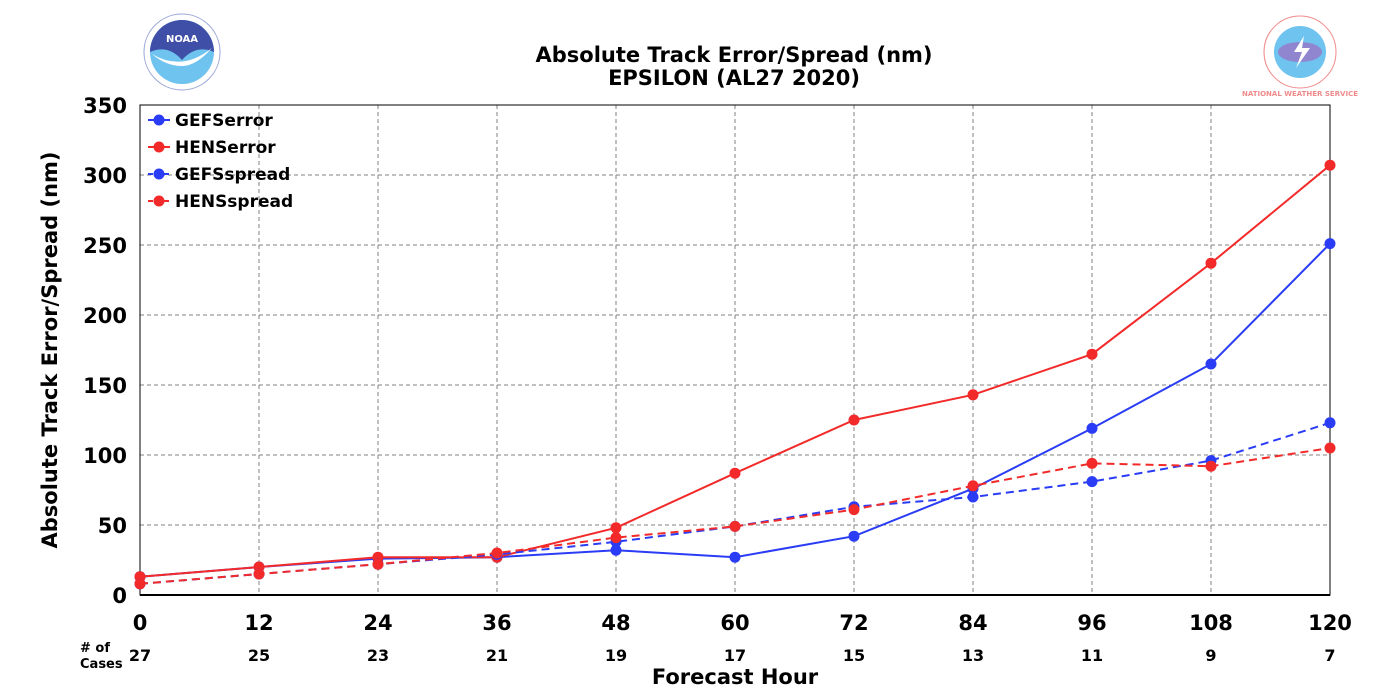 This screenshot has width=1400, height=700. What do you see at coordinates (1210, 655) in the screenshot?
I see `case-count: 9` at bounding box center [1210, 655].